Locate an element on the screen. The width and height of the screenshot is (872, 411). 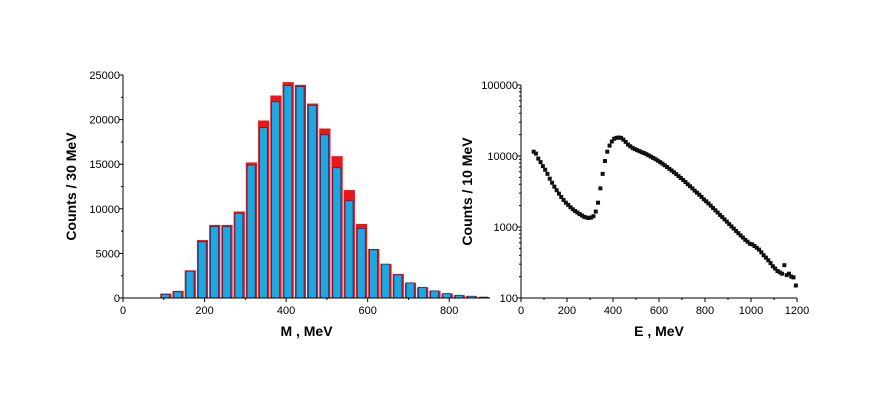
y-axis-title: Counts / 10 MeV is located at coordinates (467, 191).